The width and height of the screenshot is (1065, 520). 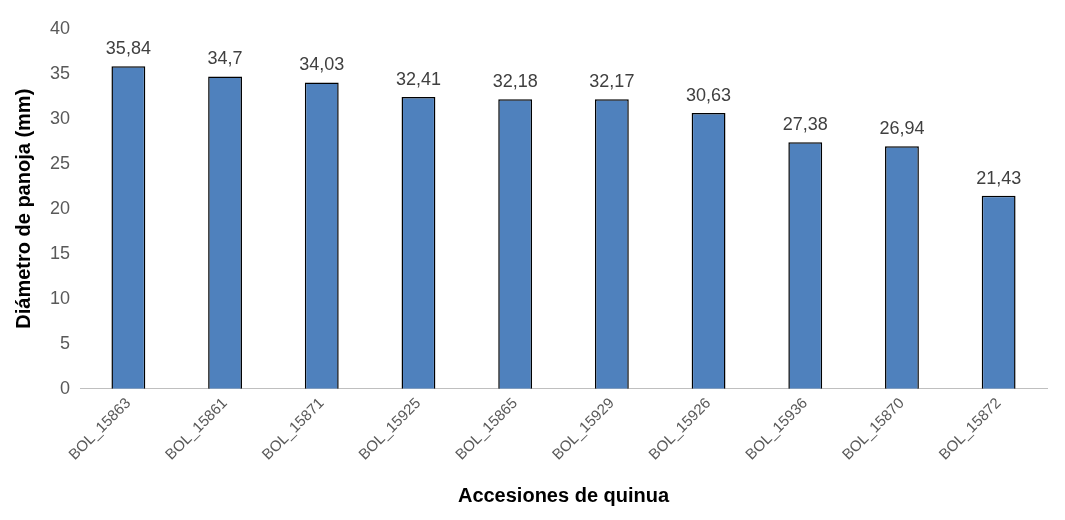 I want to click on y-tick-label: 0, so click(x=65, y=387).